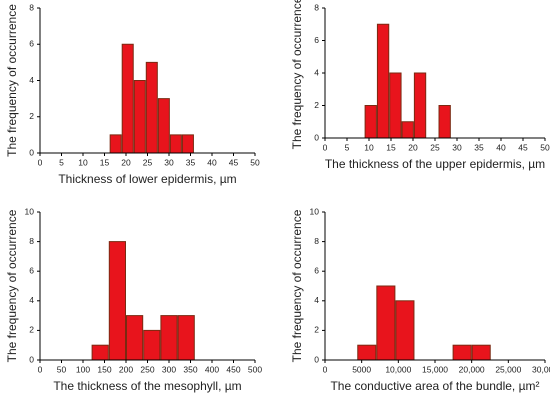 This screenshot has height=402, width=550. I want to click on x-axis-label: The conductive area of the bundle, µm², so click(434, 386).